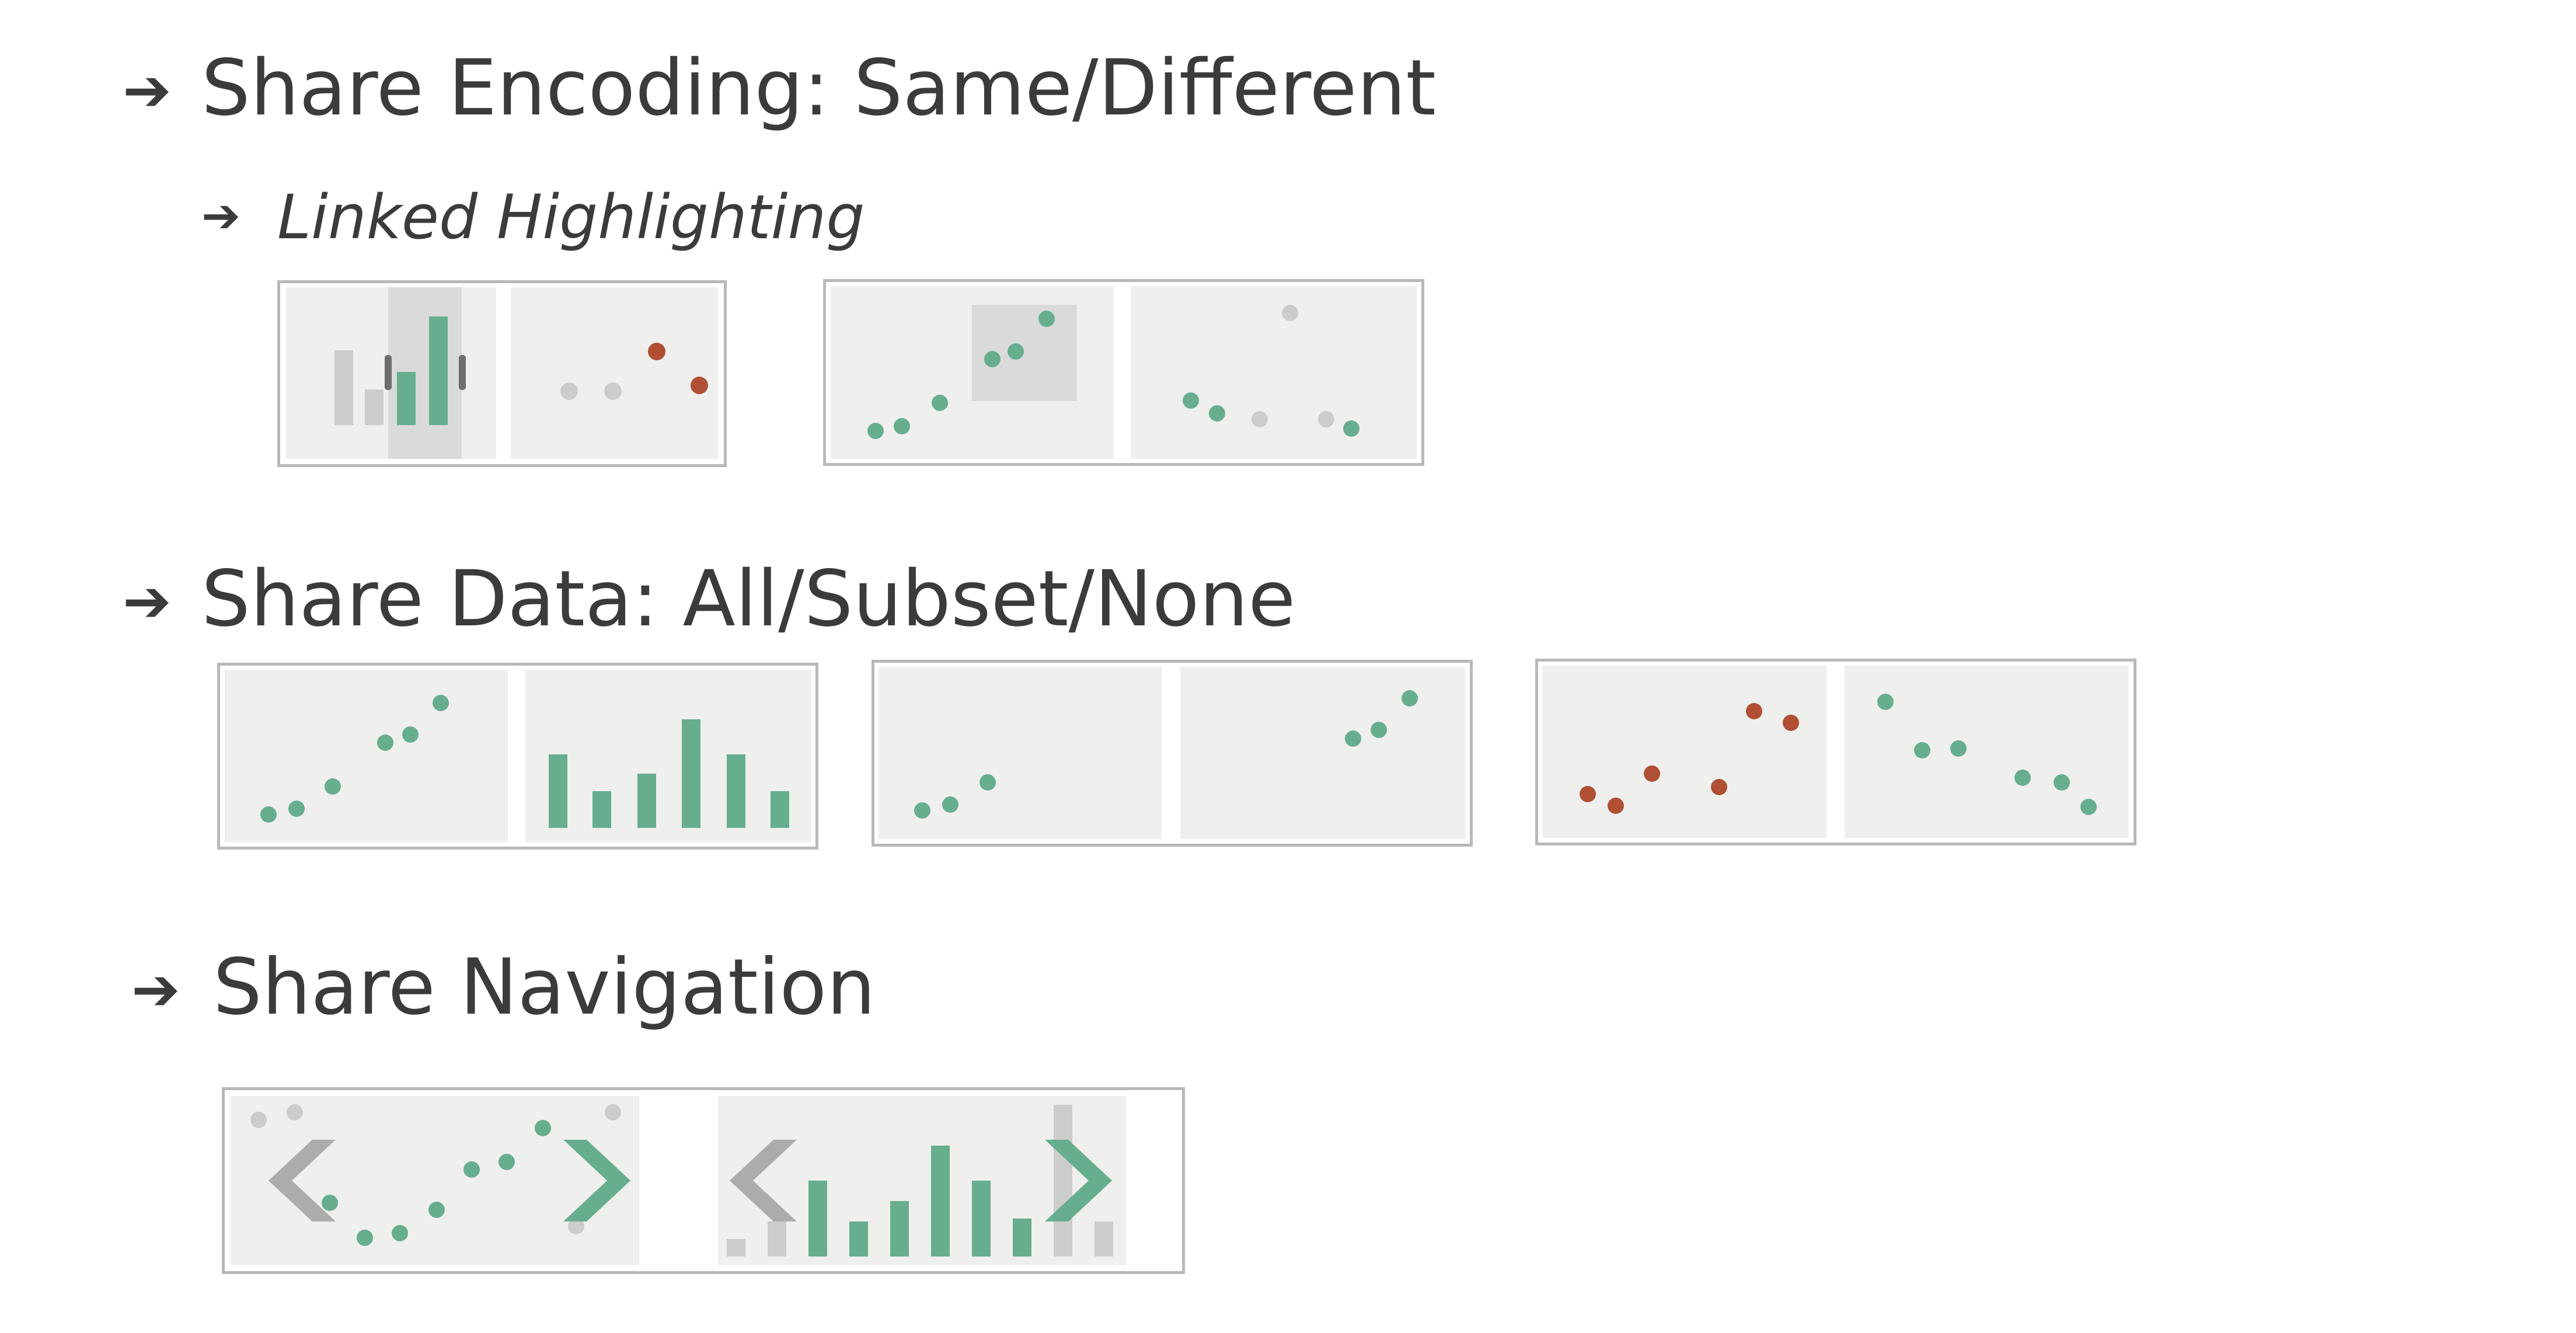 The width and height of the screenshot is (2576, 1333). What do you see at coordinates (819, 88) in the screenshot?
I see `heading-share-encoding: Share Encoding: Same/Different` at bounding box center [819, 88].